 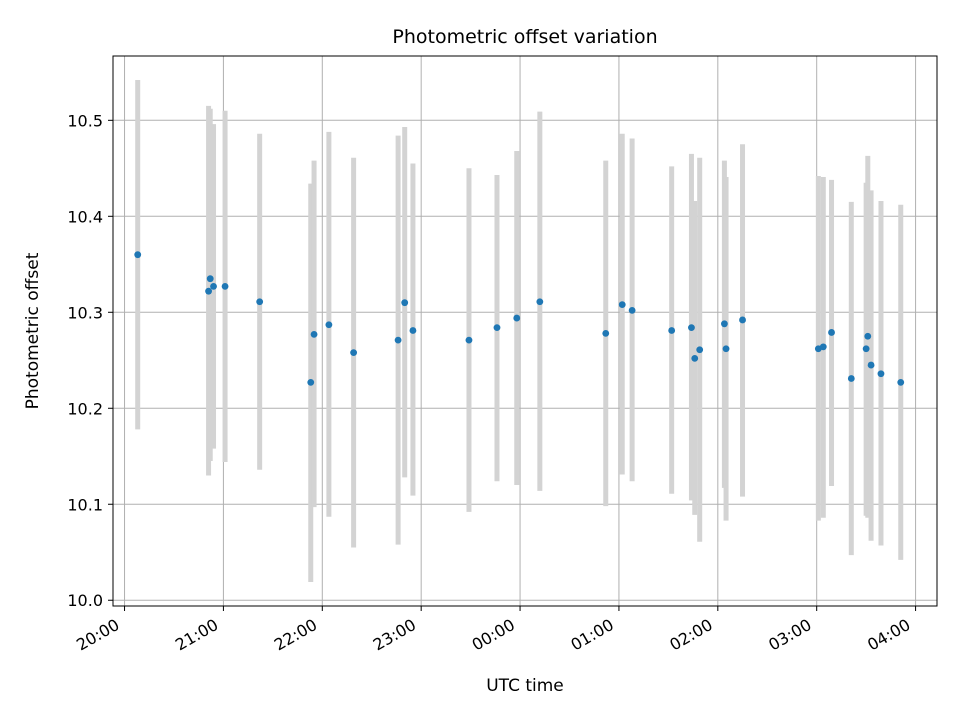 I want to click on chart-title: Photometric offset variation, so click(x=524, y=37).